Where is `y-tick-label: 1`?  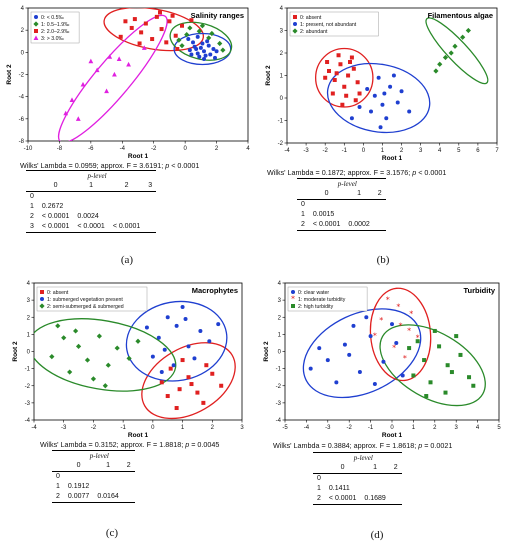 y-tick-label: 1 is located at coordinates (29, 335).